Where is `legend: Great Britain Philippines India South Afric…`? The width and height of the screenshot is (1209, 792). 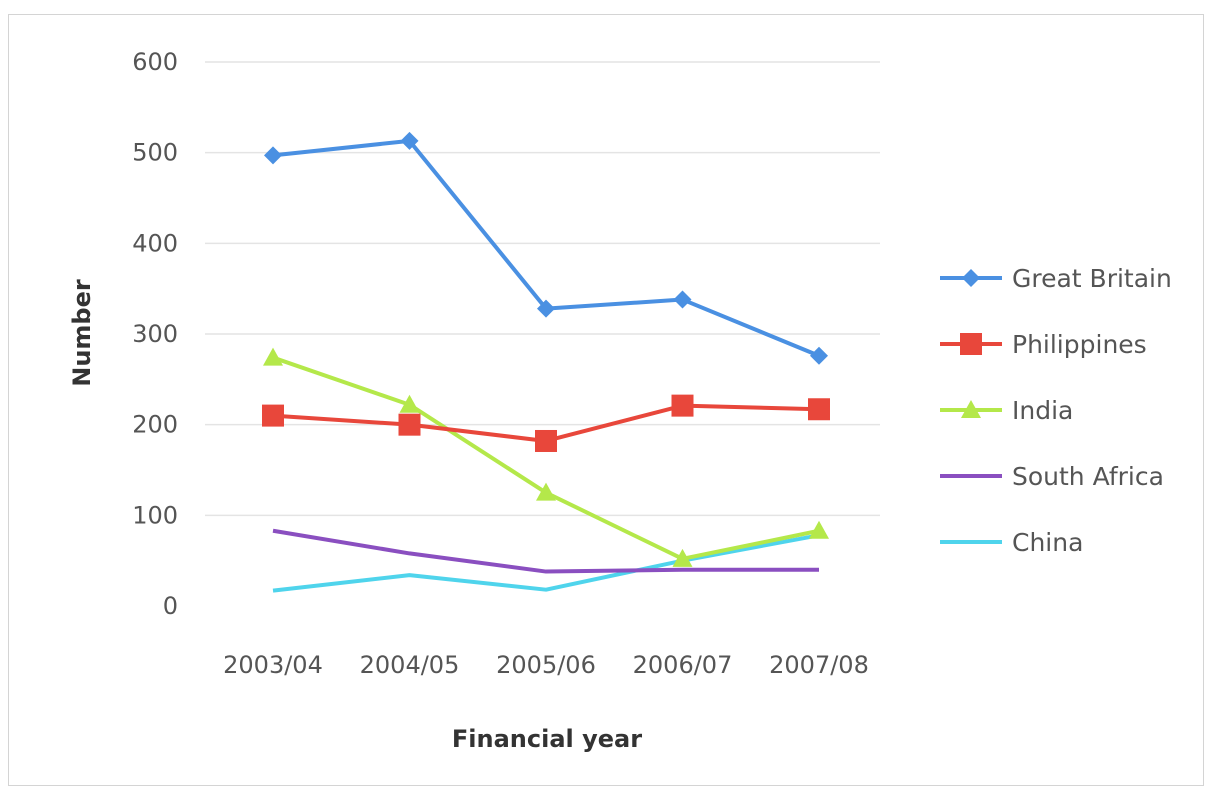
legend: Great Britain Philippines India South Afric… is located at coordinates (1056, 410).